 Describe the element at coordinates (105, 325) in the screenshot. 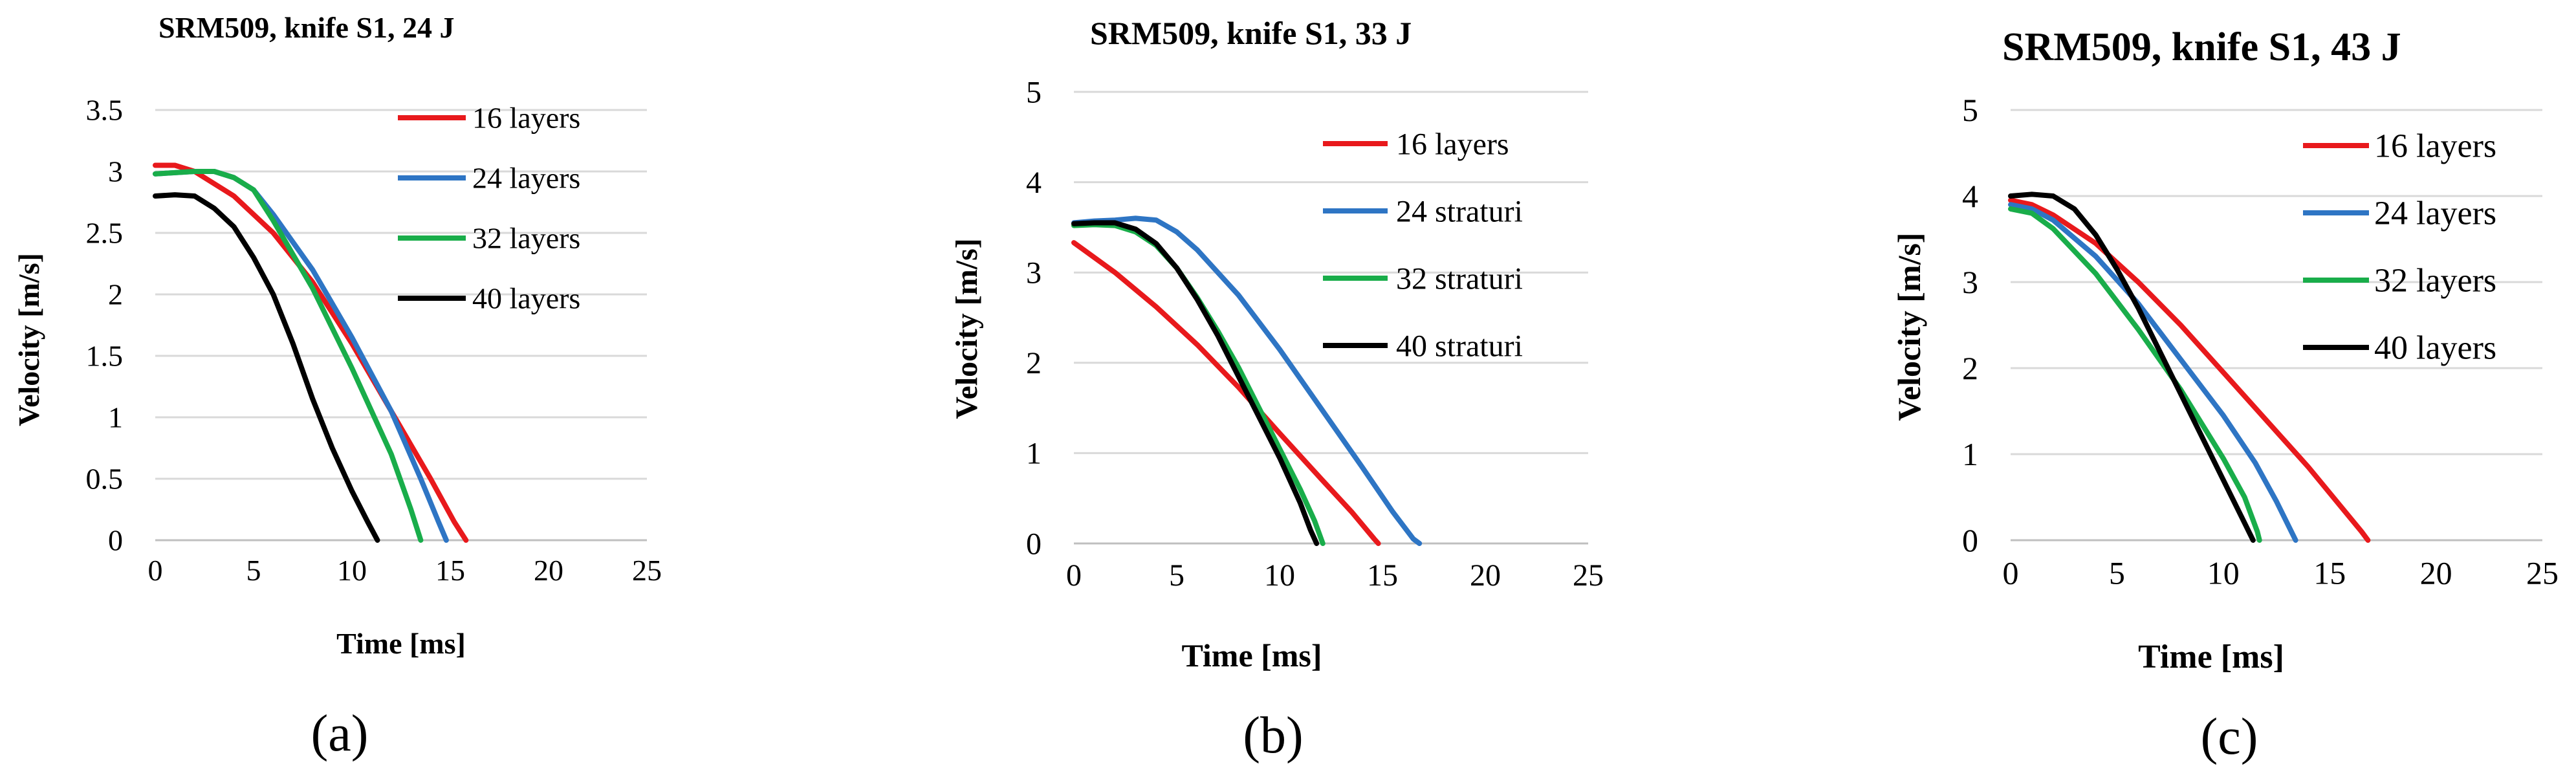

I see `y-tick-labels: 0 0.5 1 1.5 2 2.5 3 3.5` at that location.